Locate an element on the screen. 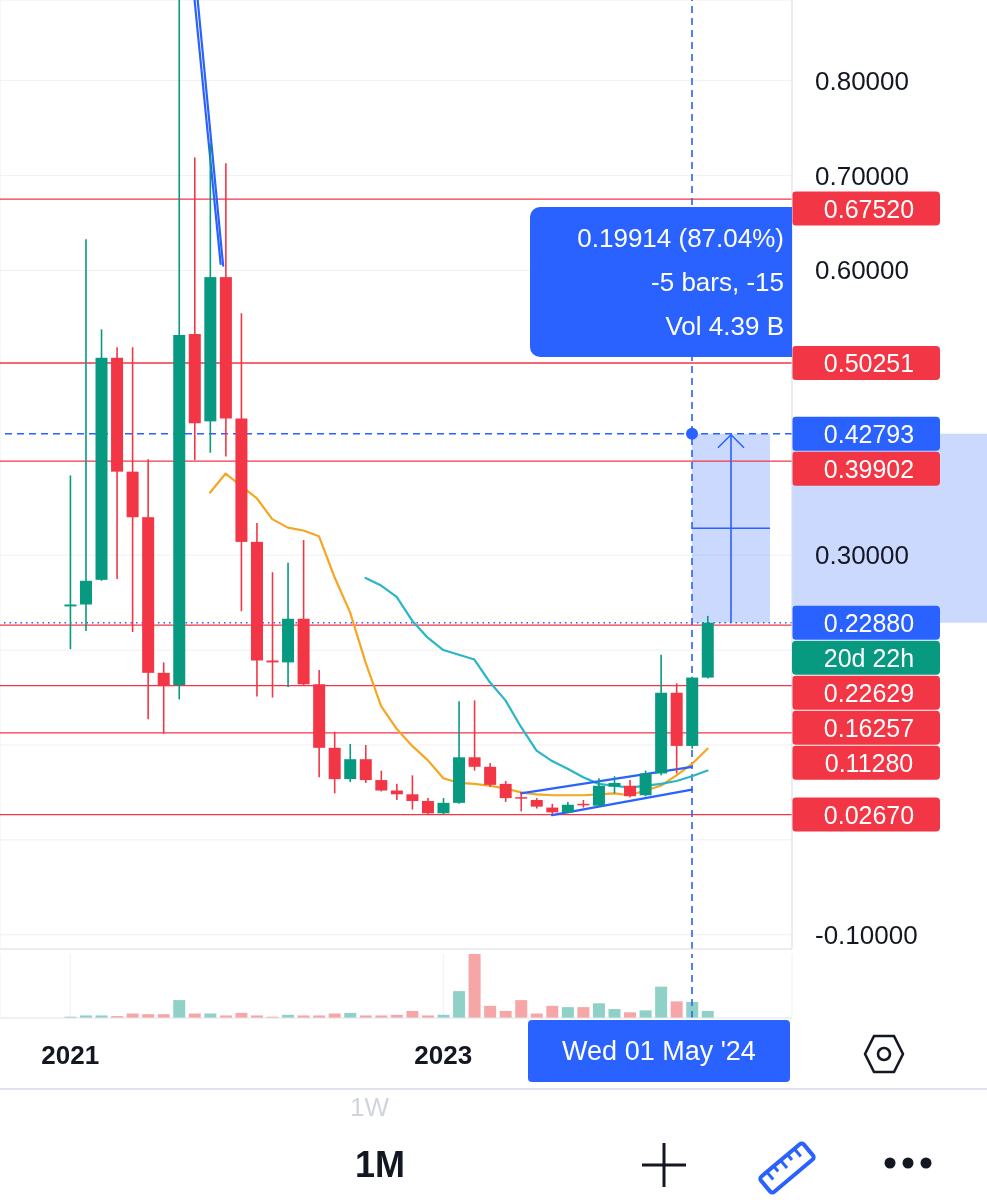 Image resolution: width=987 pixels, height=1200 pixels. annotation: -5 bars, -15 is located at coordinates (717, 282).